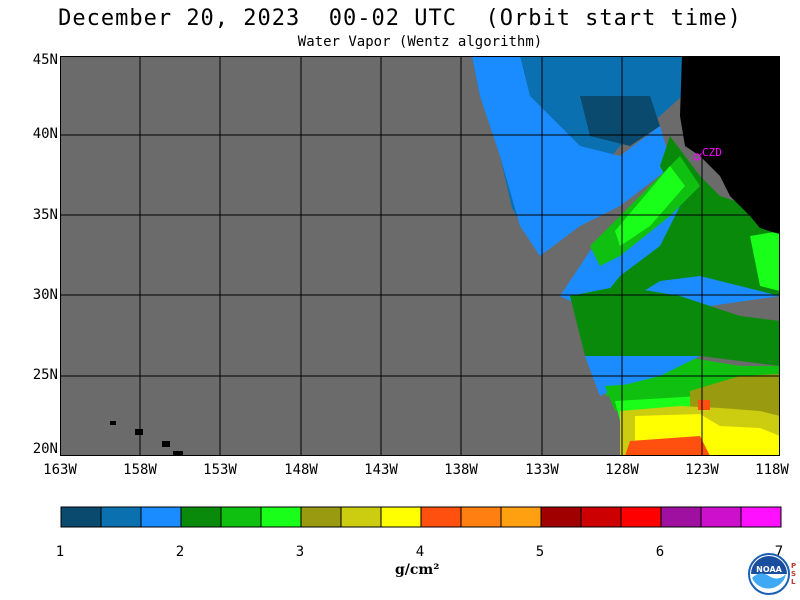  What do you see at coordinates (420, 552) in the screenshot?
I see `colorbar-tick-4: 4` at bounding box center [420, 552].